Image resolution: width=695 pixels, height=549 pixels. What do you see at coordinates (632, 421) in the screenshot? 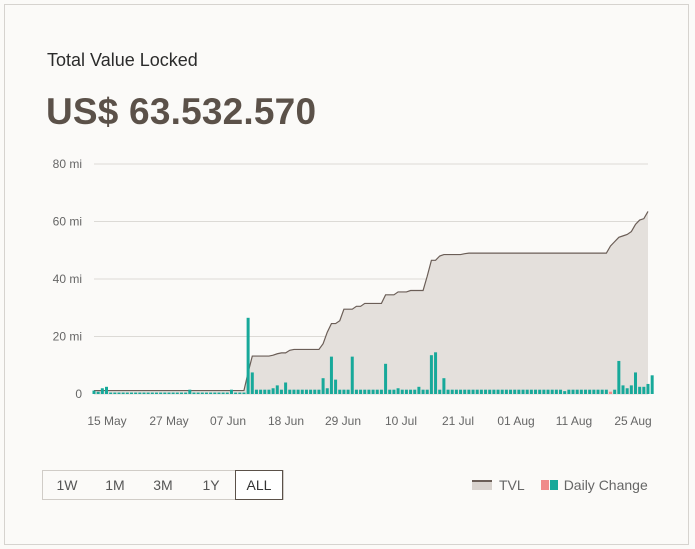
I see `x-tick-label: 25 Aug` at bounding box center [632, 421].